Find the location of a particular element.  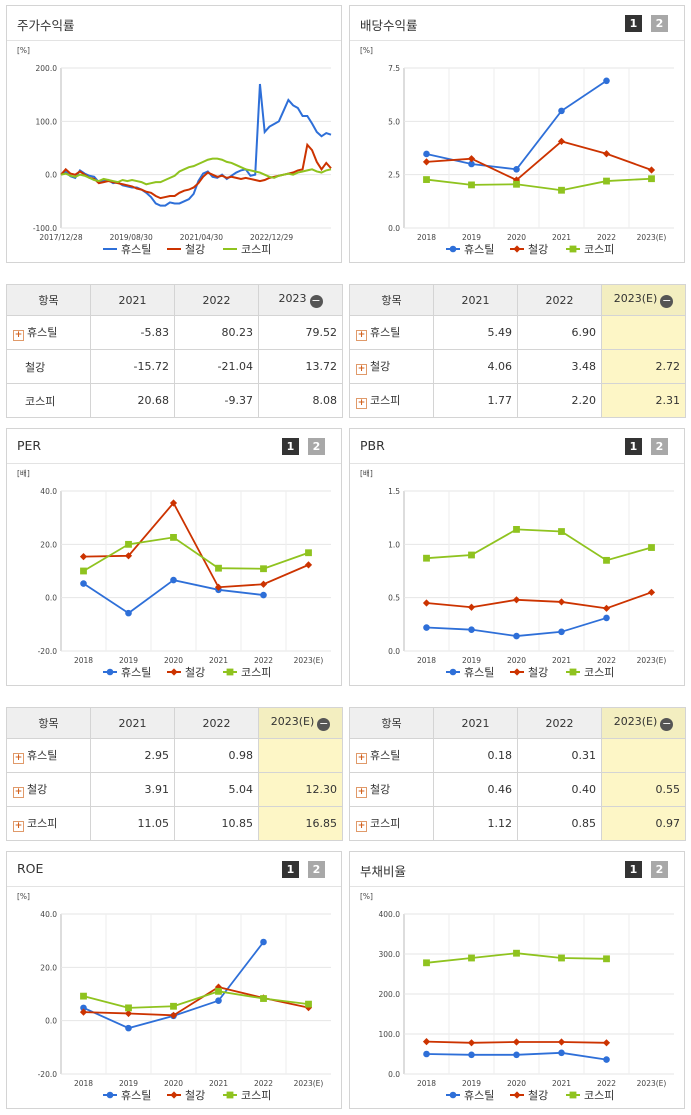

table-cell: 5.49 is located at coordinates (475, 332).